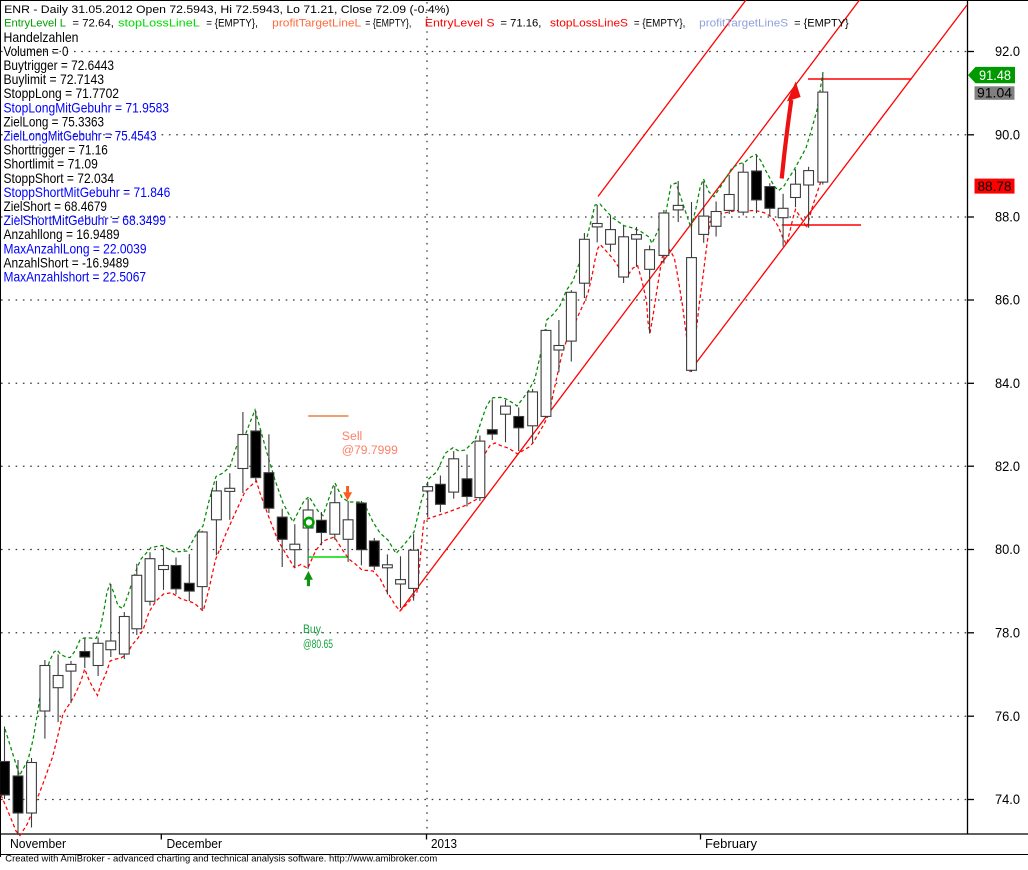  Describe the element at coordinates (316, 24) in the screenshot. I see `svg-text: profitTargetLineL` at that location.